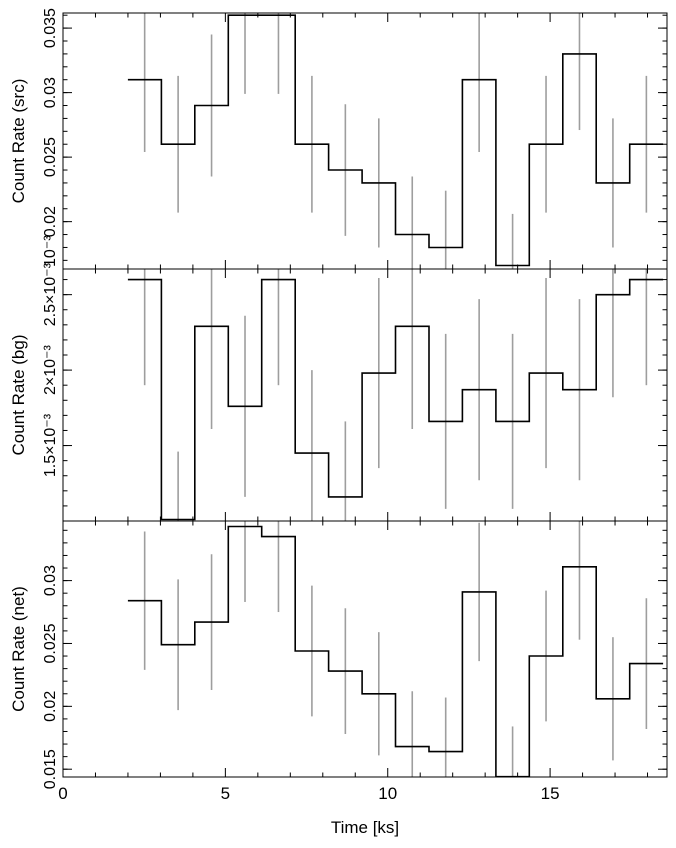 The height and width of the screenshot is (848, 676). Describe the element at coordinates (50, 28) in the screenshot. I see `y-tick-label: 0.035` at that location.